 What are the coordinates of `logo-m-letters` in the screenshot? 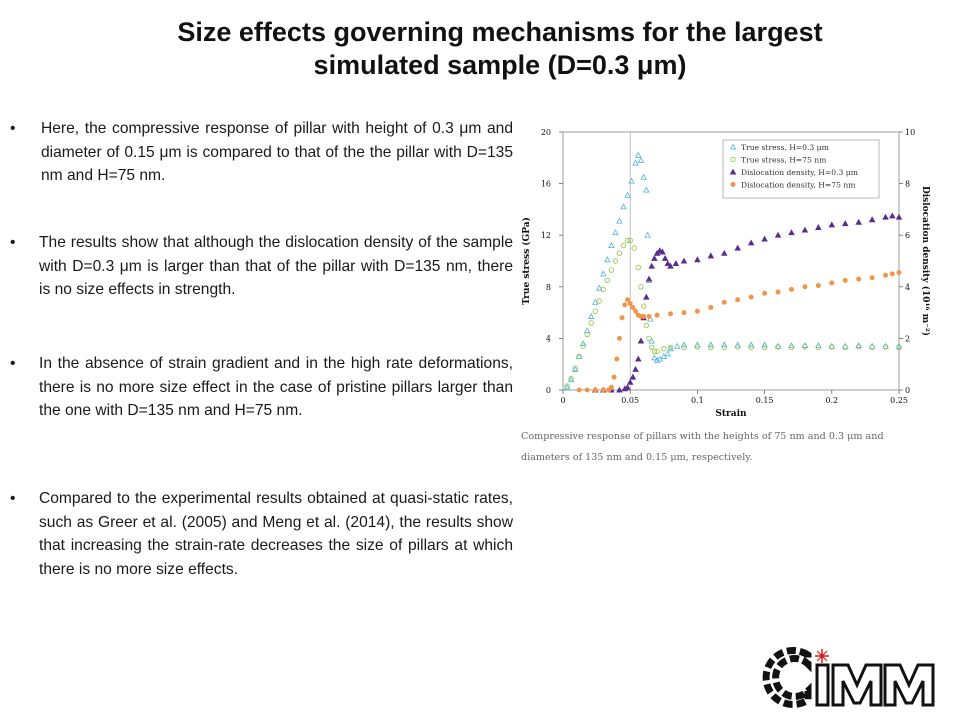 It's located at (883, 685).